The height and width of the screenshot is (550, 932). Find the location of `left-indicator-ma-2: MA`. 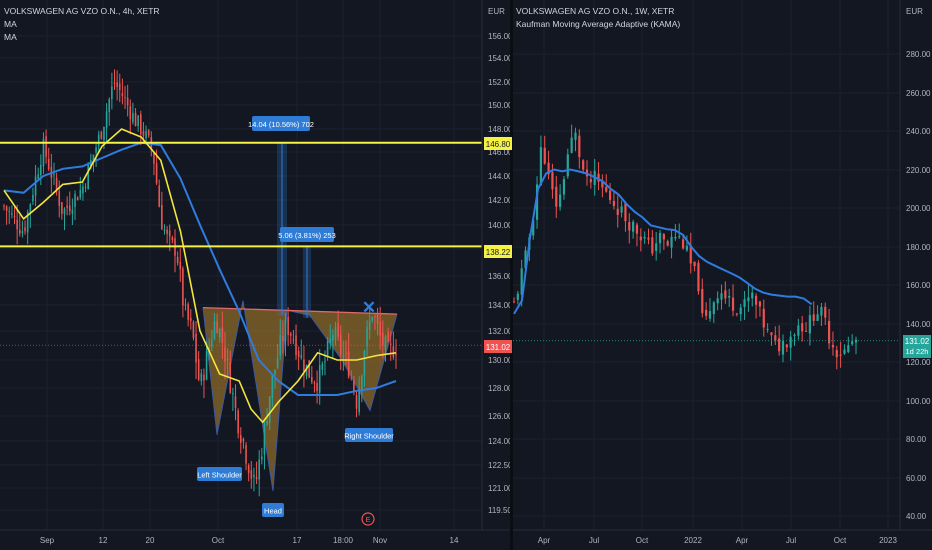

left-indicator-ma-2: MA is located at coordinates (10, 37).